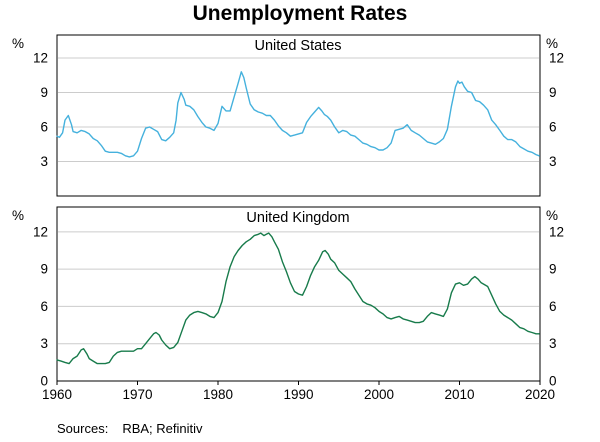 The image size is (600, 442). I want to click on y-tick-label-left: 0, so click(44, 381).